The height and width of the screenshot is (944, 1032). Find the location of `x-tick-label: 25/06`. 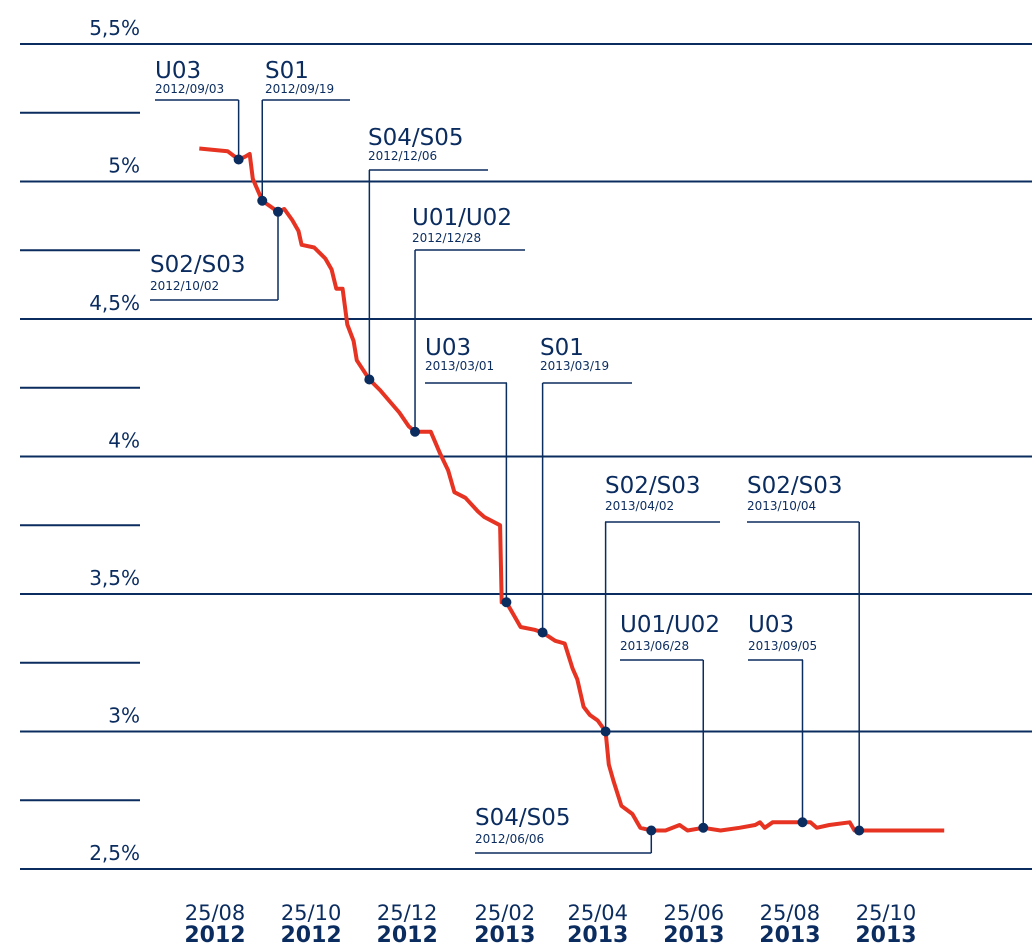

x-tick-label: 25/06 is located at coordinates (694, 913).